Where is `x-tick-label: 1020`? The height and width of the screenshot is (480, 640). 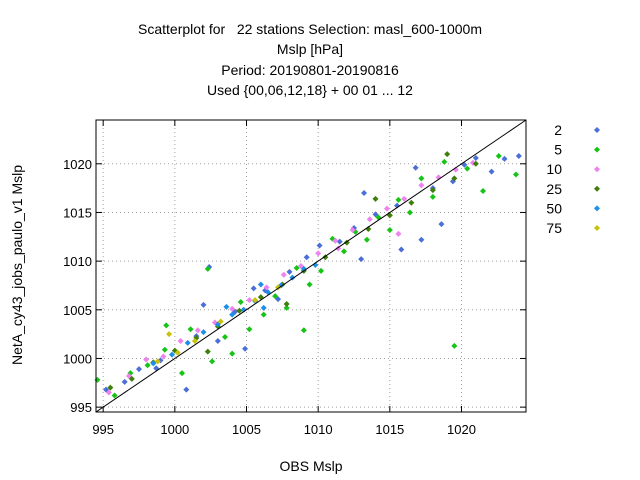 x-tick-label: 1020 is located at coordinates (461, 429).